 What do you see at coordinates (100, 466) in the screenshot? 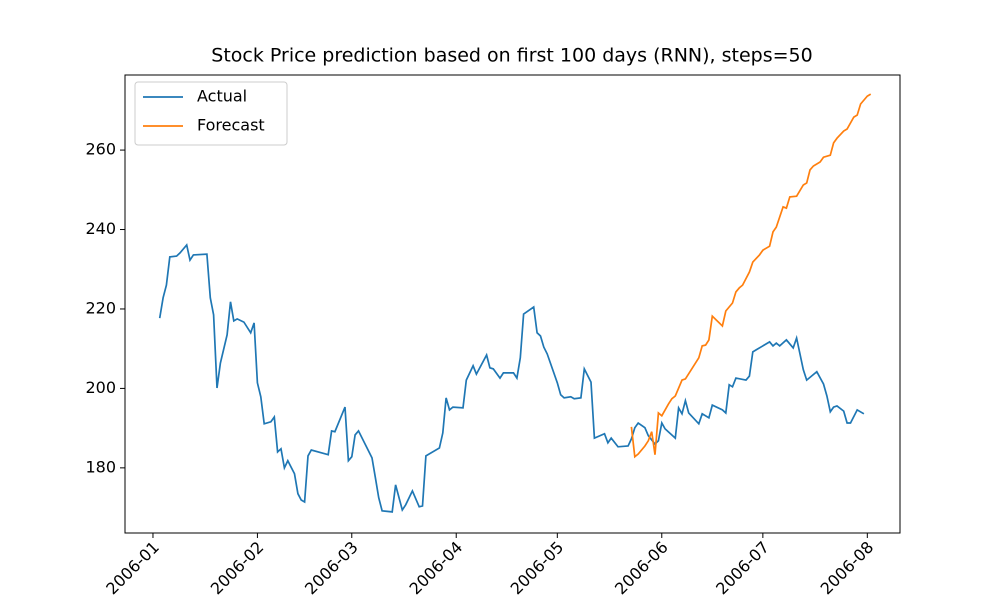
I see `y-tick-label: 180` at bounding box center [100, 466].